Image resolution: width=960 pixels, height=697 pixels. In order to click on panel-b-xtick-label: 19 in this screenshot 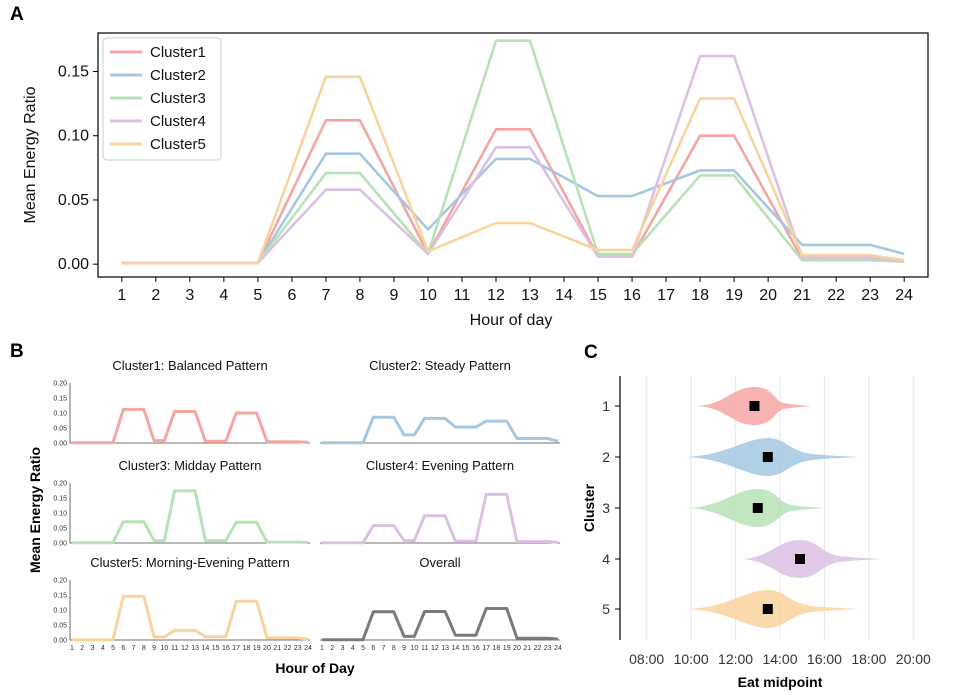, I will do `click(507, 648)`.